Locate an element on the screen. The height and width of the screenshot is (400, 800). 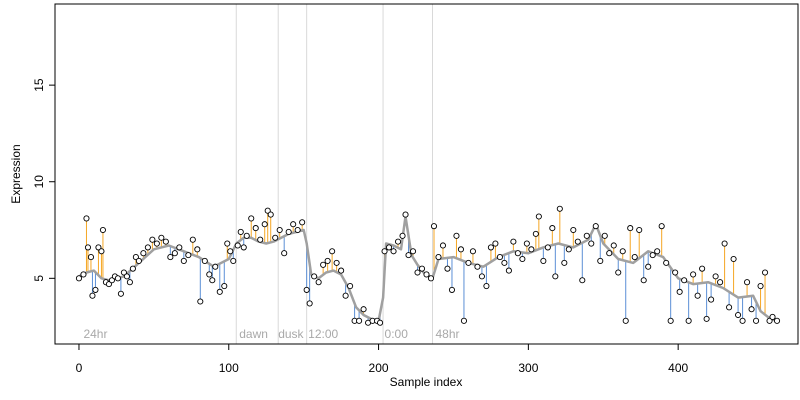
phase-label: 24hr is located at coordinates (95, 334).